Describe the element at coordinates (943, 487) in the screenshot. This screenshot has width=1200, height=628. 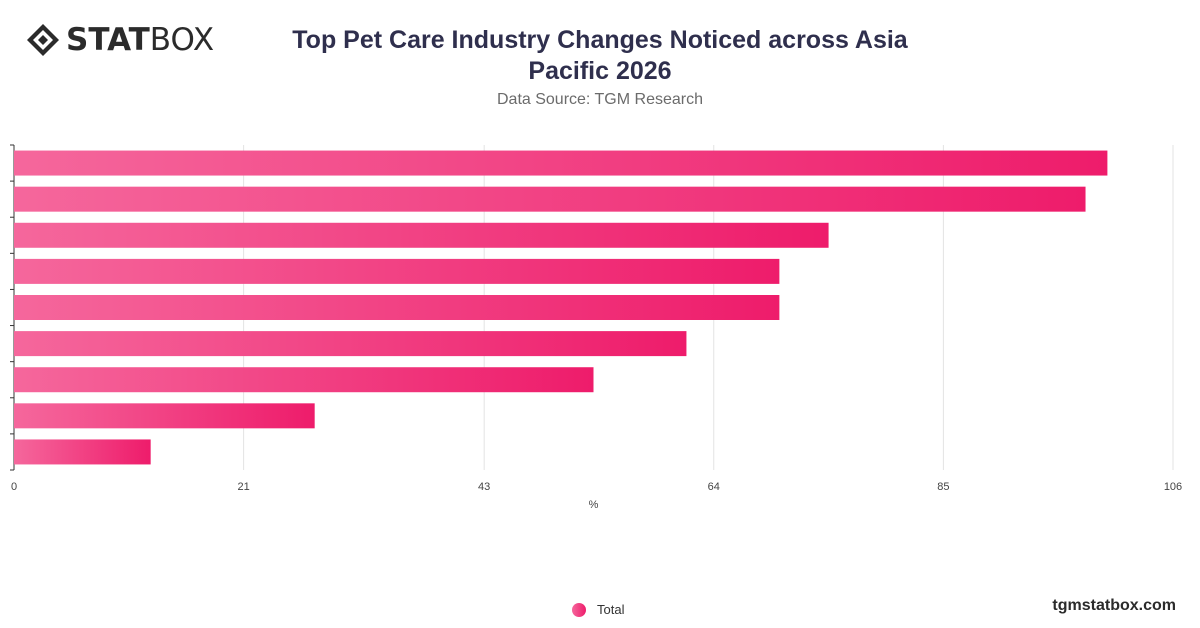
I see `x-tick-label: 85` at that location.